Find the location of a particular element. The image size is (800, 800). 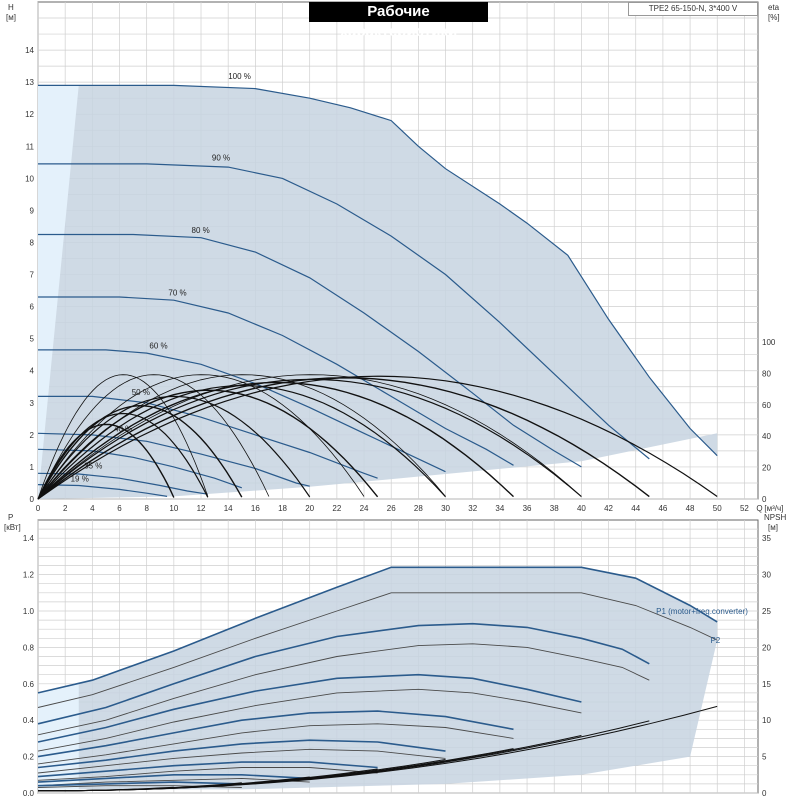

speed-curve-label: 90 % is located at coordinates (221, 158).